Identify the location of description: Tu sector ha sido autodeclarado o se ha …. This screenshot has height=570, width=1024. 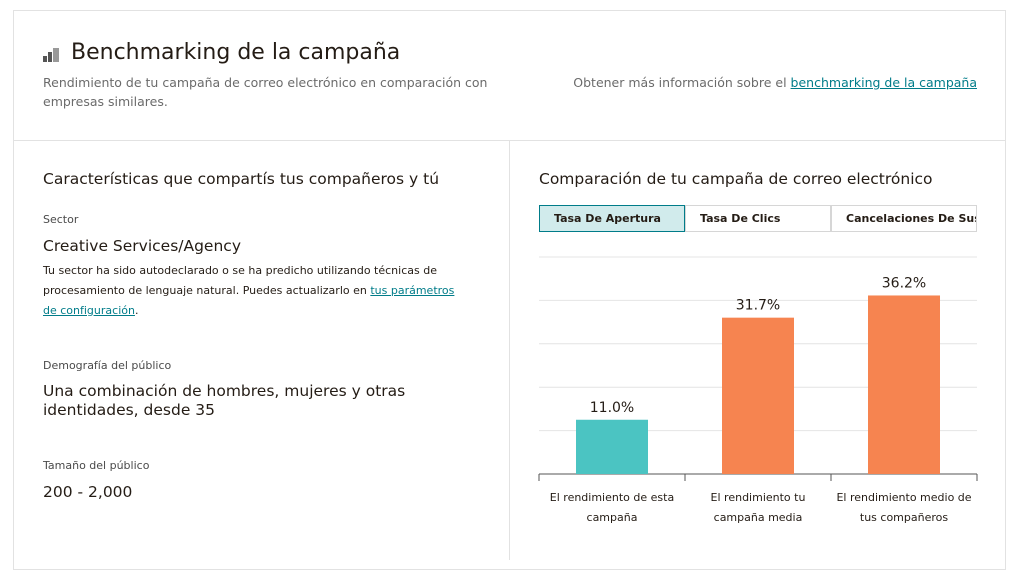
(253, 291).